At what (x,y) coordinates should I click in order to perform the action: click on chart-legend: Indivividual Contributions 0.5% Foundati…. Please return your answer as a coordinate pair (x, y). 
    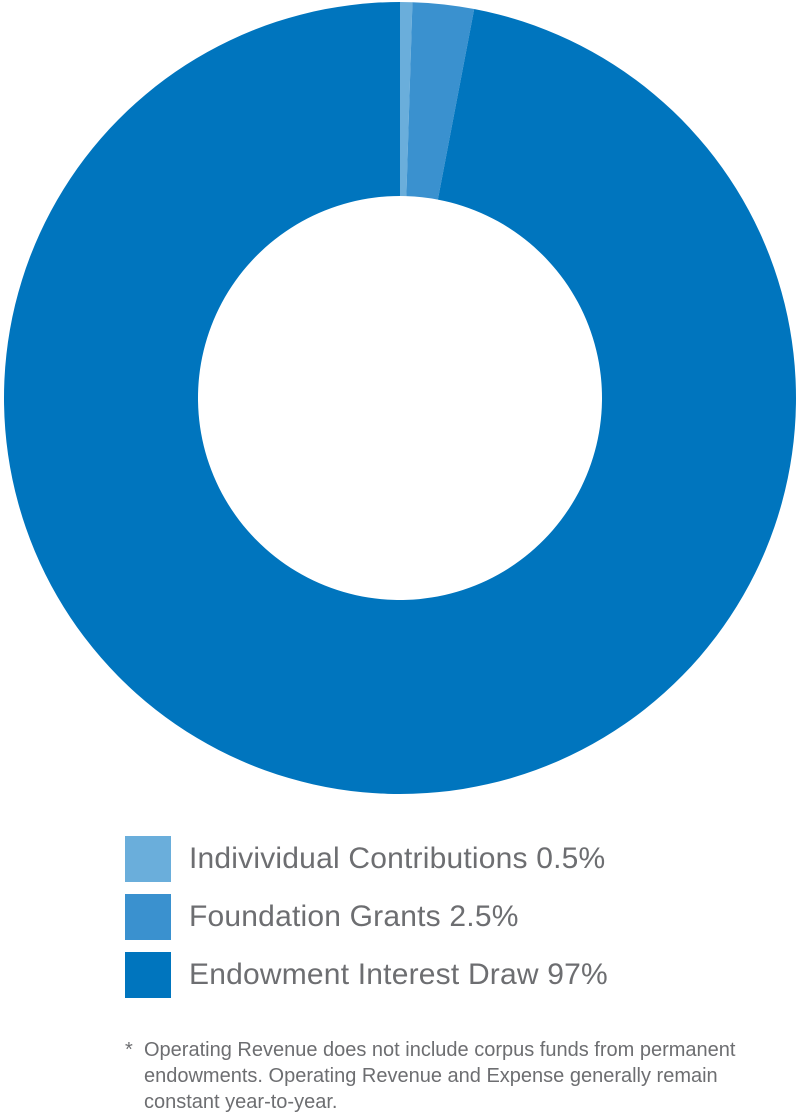
    Looking at the image, I should click on (366, 922).